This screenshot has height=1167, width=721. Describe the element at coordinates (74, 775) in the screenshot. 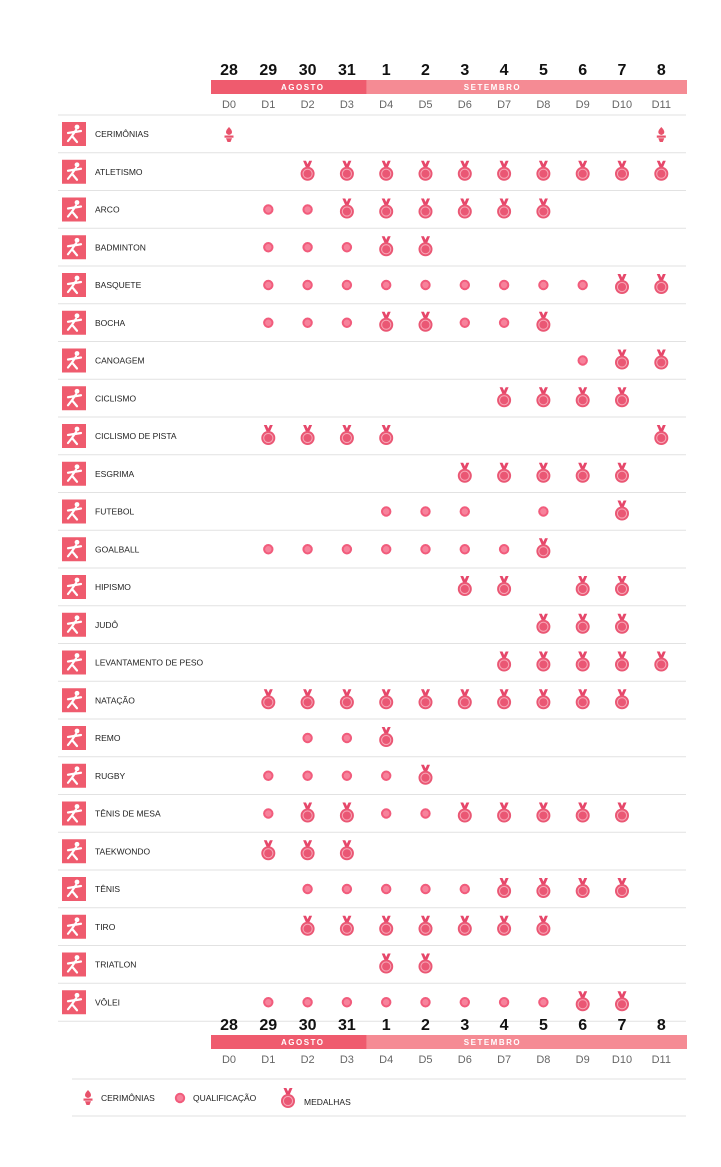

I see `rugby-icon` at that location.